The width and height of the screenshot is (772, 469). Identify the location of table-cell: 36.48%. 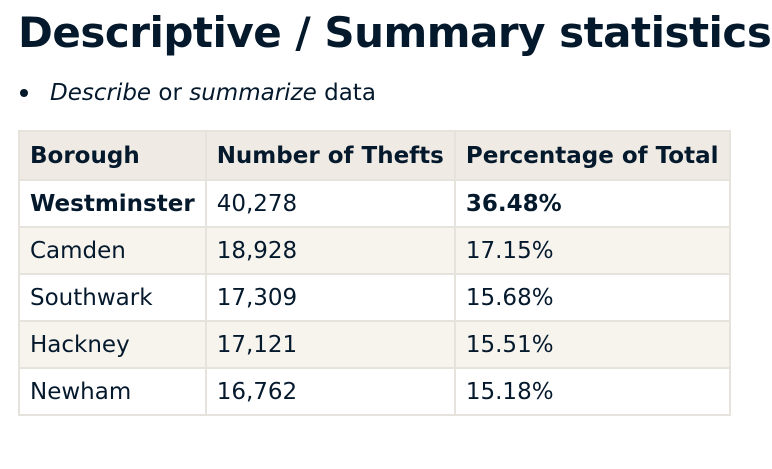
(592, 203).